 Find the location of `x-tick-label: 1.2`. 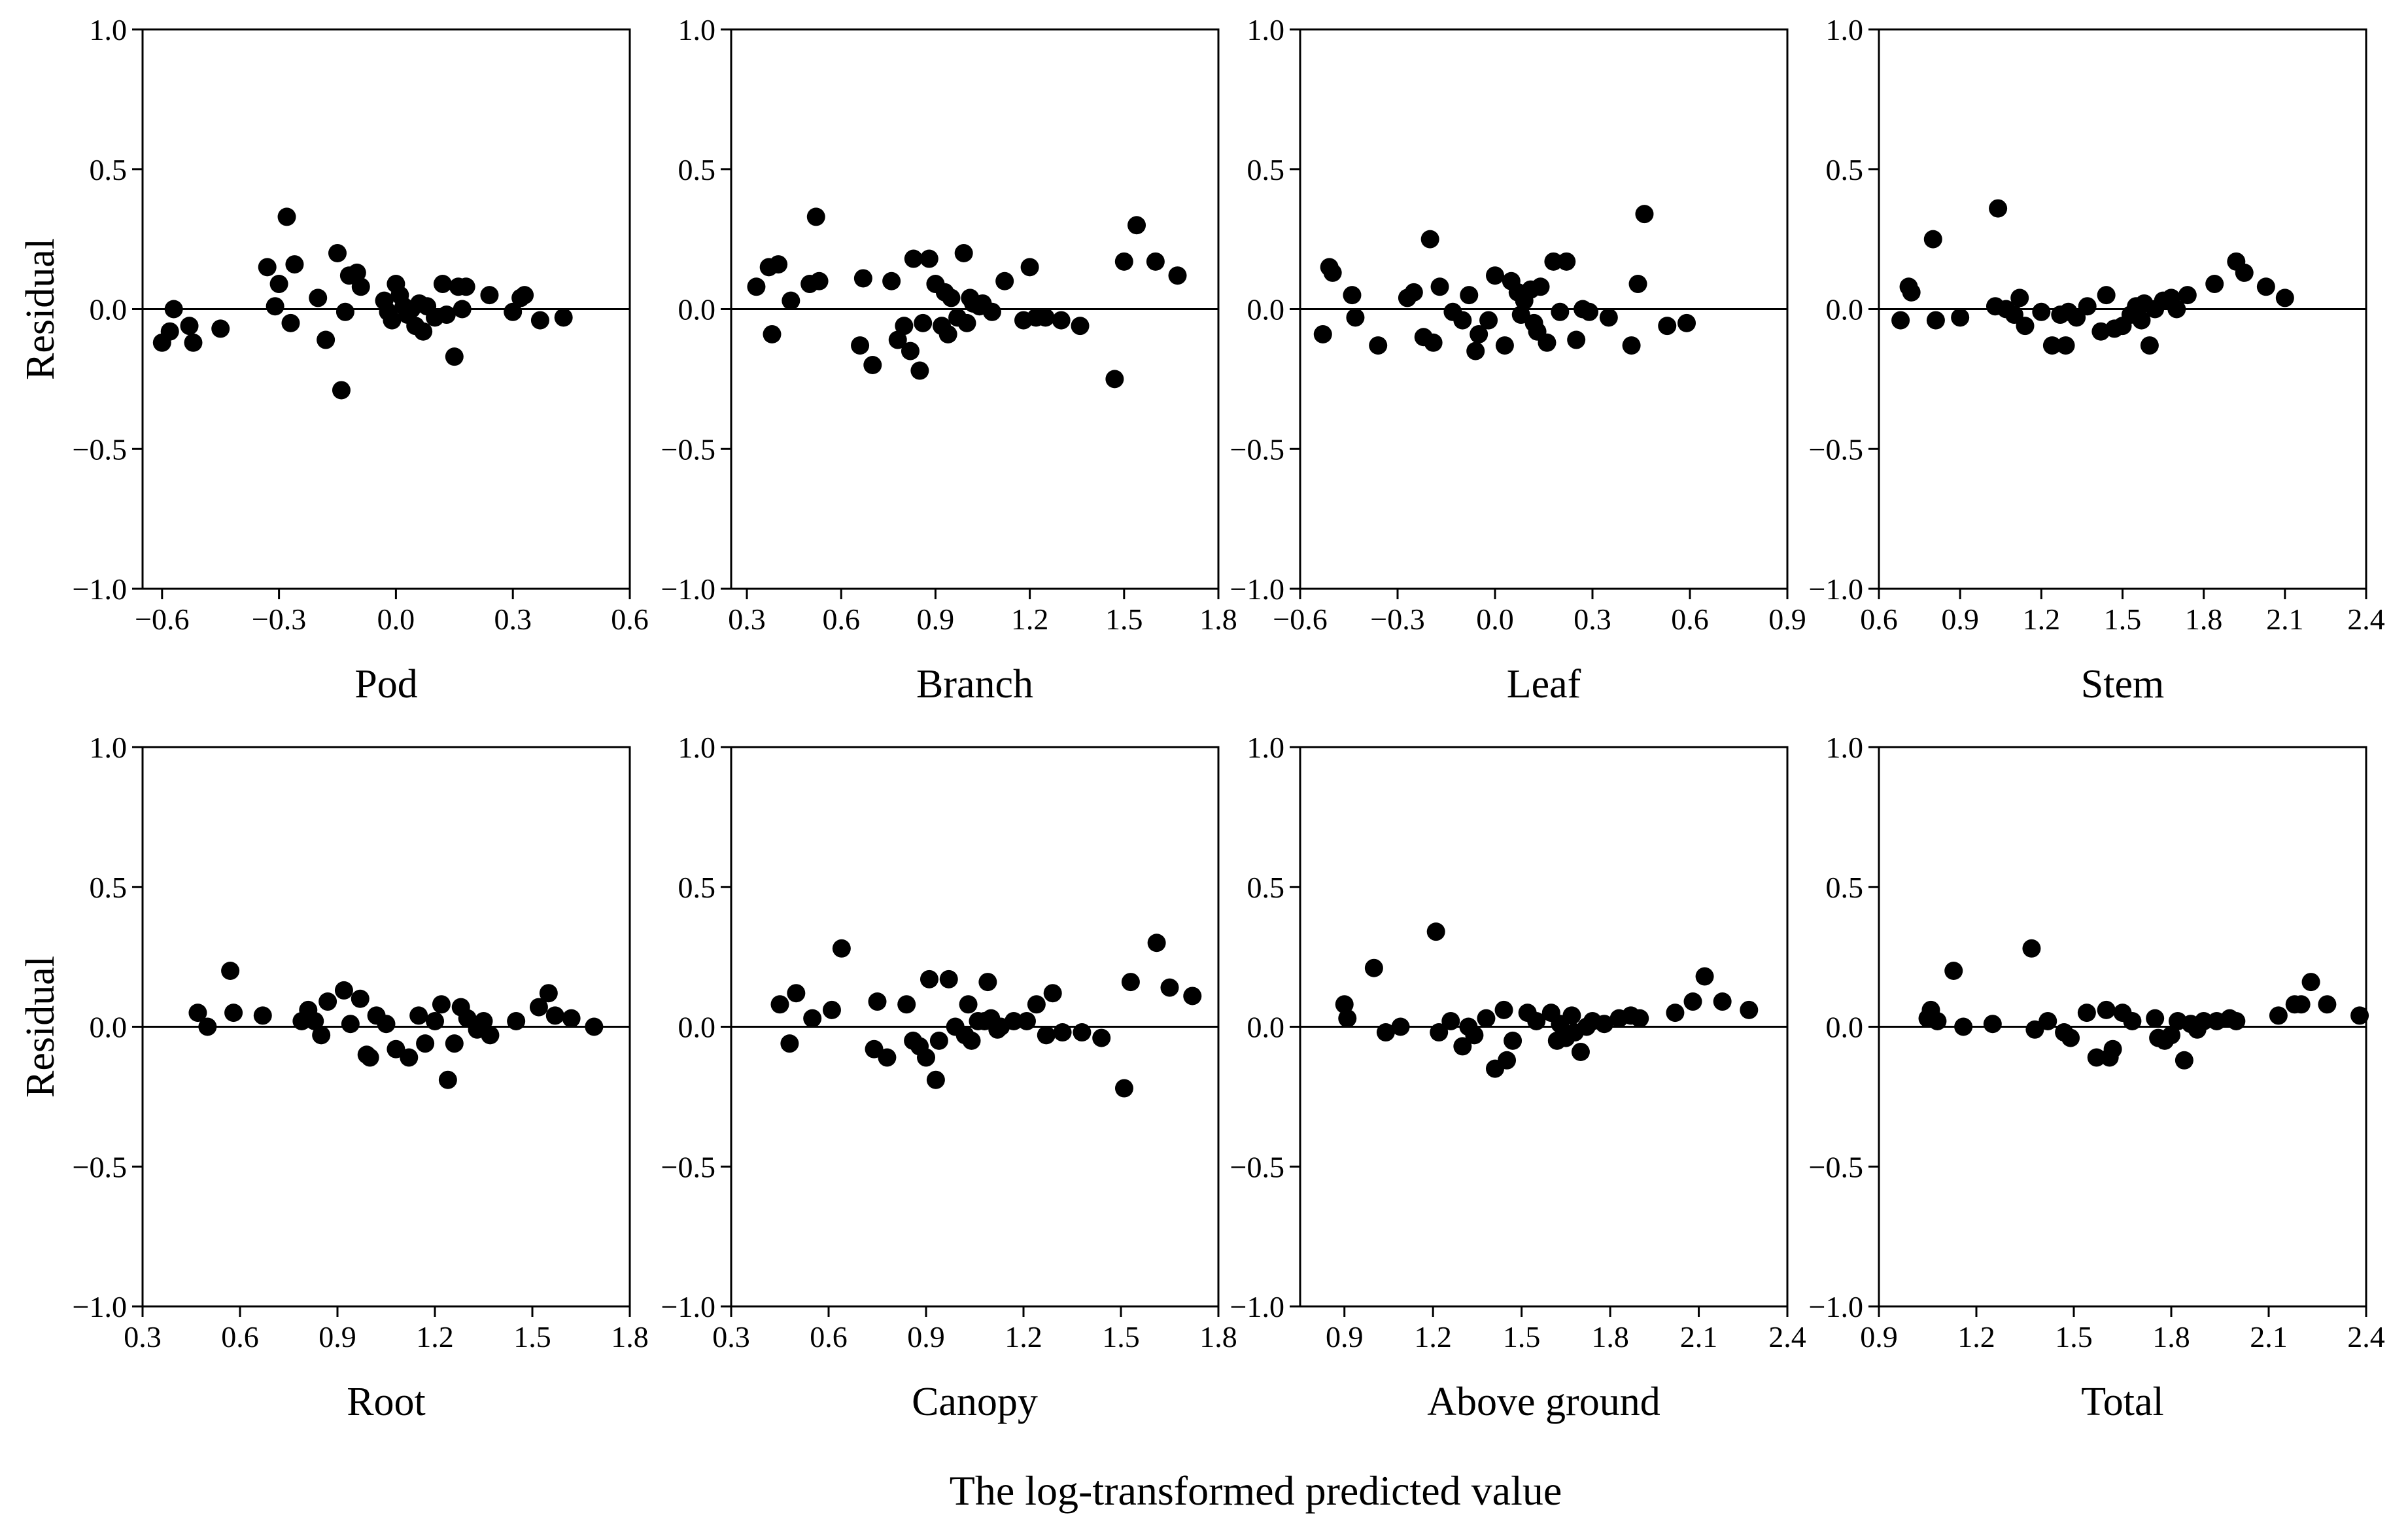

x-tick-label: 1.2 is located at coordinates (1024, 1337).